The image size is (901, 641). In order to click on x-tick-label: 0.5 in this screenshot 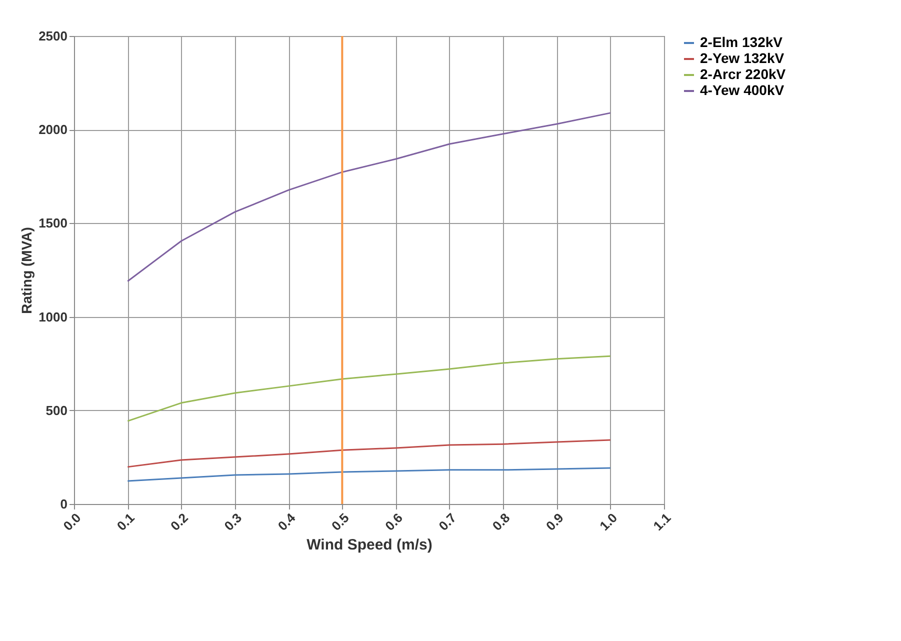, I will do `click(340, 522)`.